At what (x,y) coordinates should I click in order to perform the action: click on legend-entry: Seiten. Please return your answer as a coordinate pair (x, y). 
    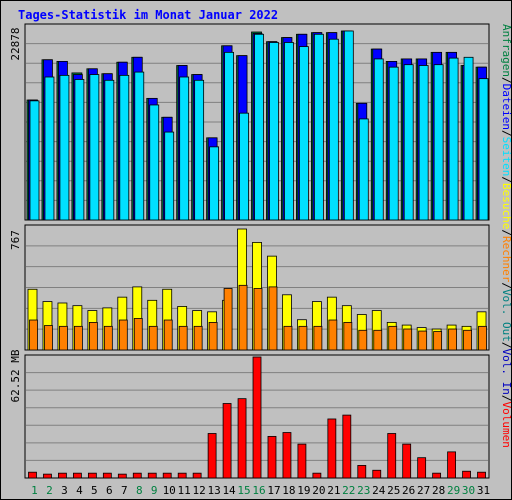
    Looking at the image, I should click on (506, 157).